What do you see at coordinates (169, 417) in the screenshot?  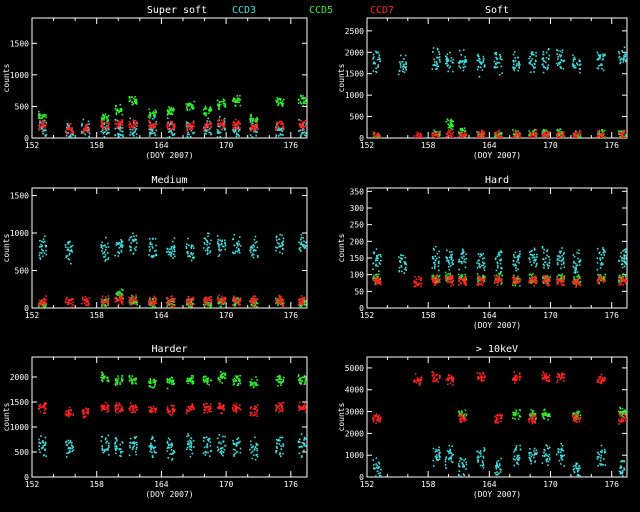 I see `plot-frame` at bounding box center [169, 417].